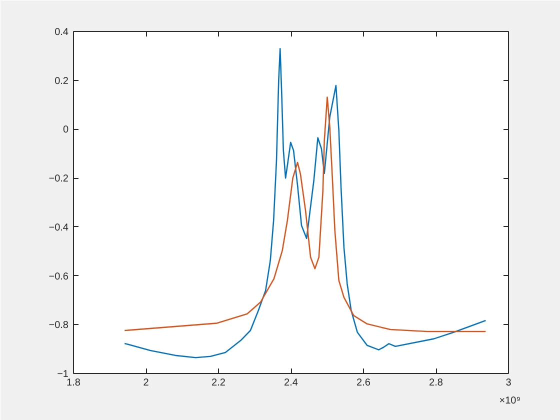  Describe the element at coordinates (58, 326) in the screenshot. I see `y-tick-label: −0.8` at that location.